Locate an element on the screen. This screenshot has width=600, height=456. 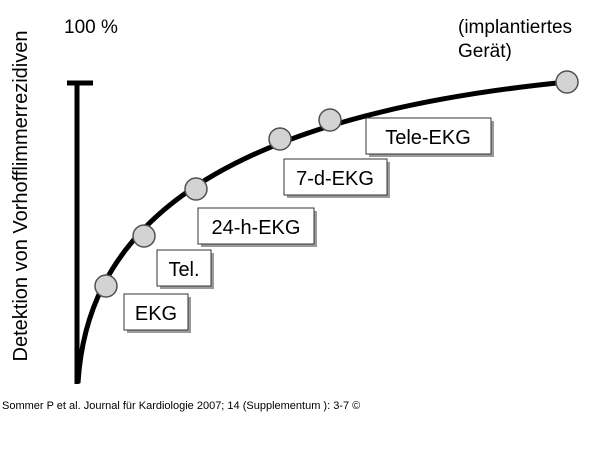
box-ekg-label: EKG is located at coordinates (156, 314).